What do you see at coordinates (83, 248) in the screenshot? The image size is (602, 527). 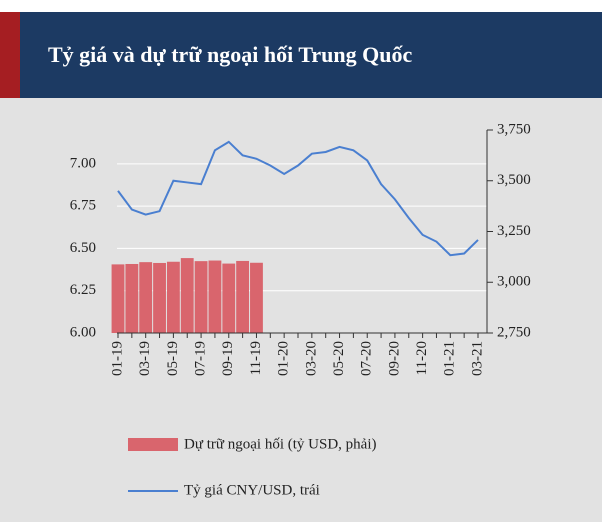 I see `y-tick-label: 6.50` at bounding box center [83, 248].